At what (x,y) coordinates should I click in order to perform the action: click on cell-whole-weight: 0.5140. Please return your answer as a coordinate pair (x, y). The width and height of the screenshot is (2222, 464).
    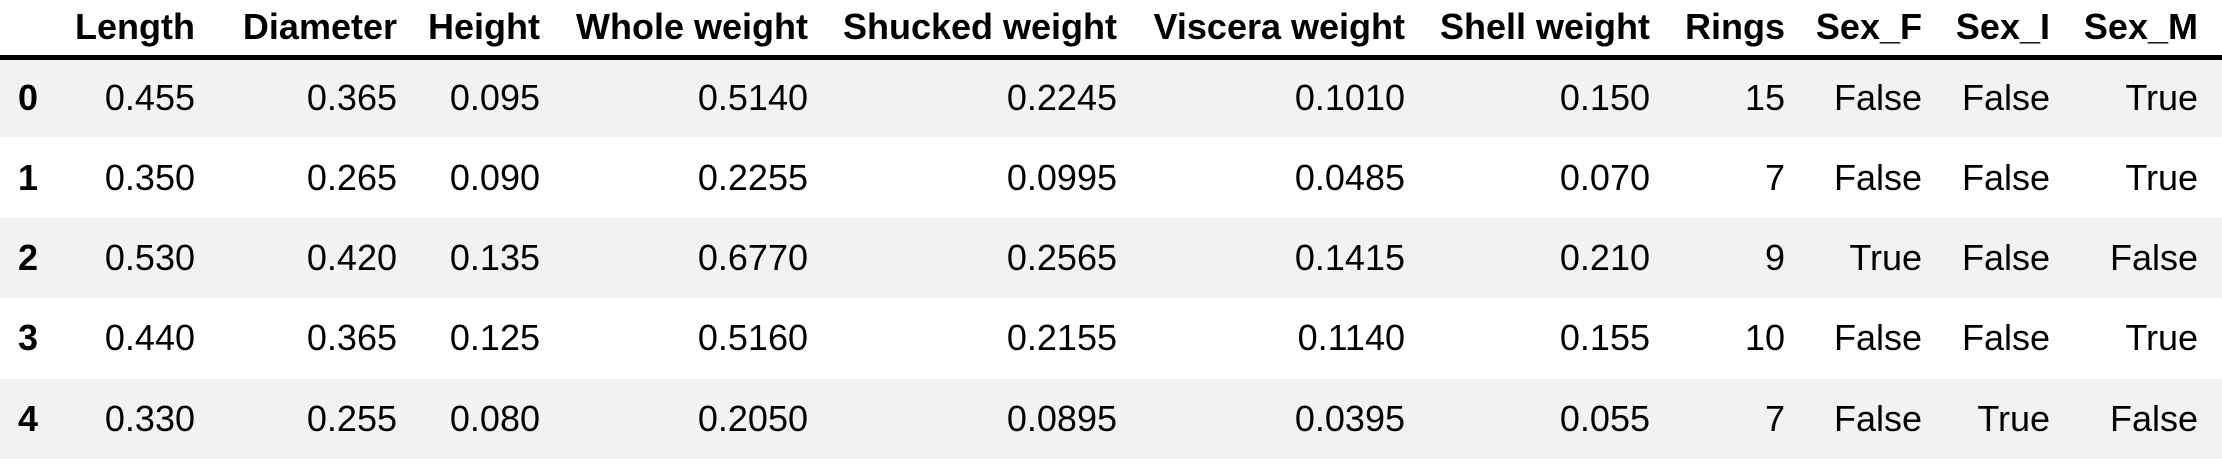
    Looking at the image, I should click on (752, 98).